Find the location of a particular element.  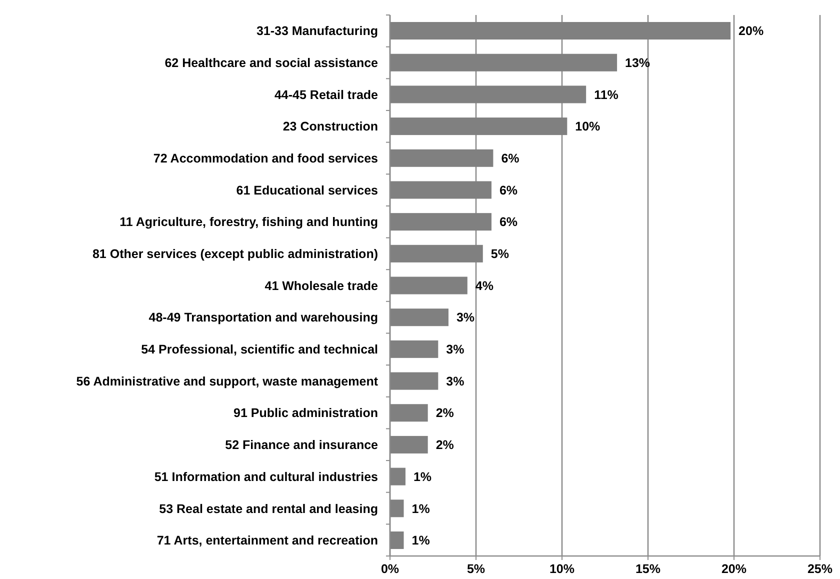

y-tick-label: 54 Professional, scientific and technical is located at coordinates (259, 349).